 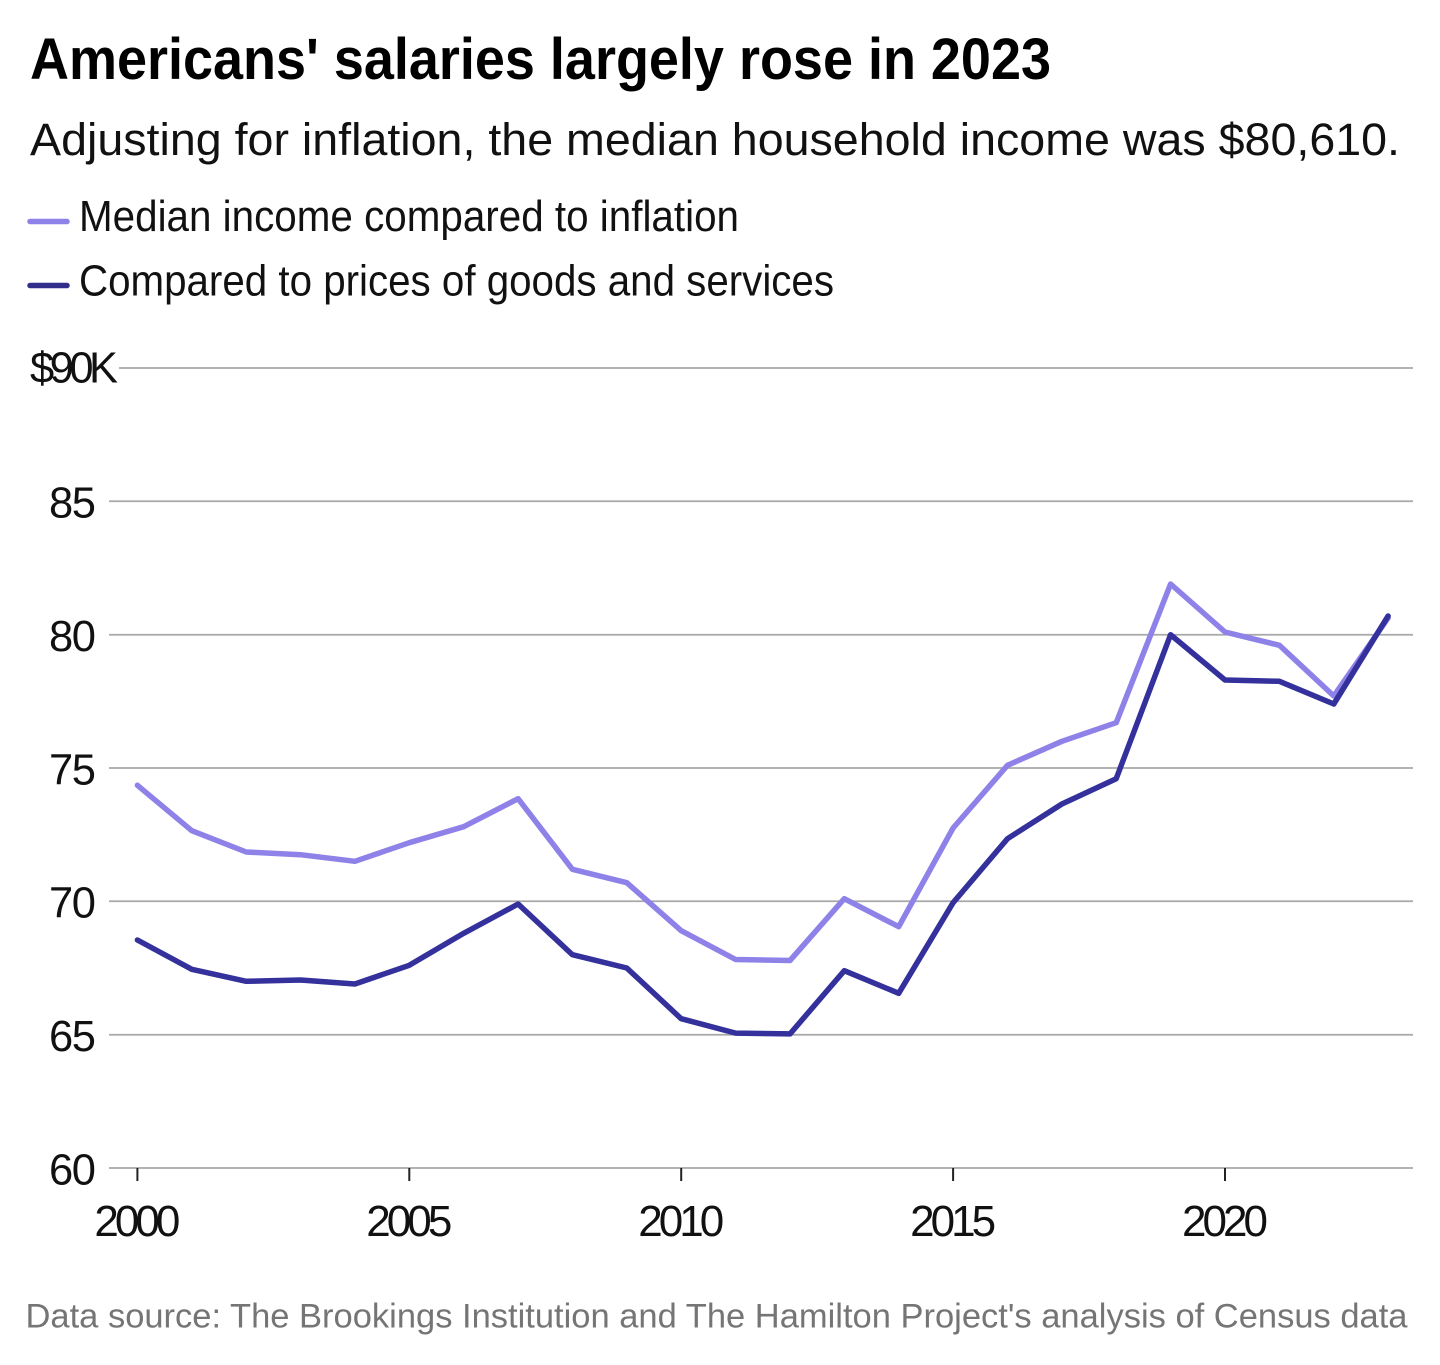 What do you see at coordinates (953, 1221) in the screenshot?
I see `svg-text: 2015` at bounding box center [953, 1221].